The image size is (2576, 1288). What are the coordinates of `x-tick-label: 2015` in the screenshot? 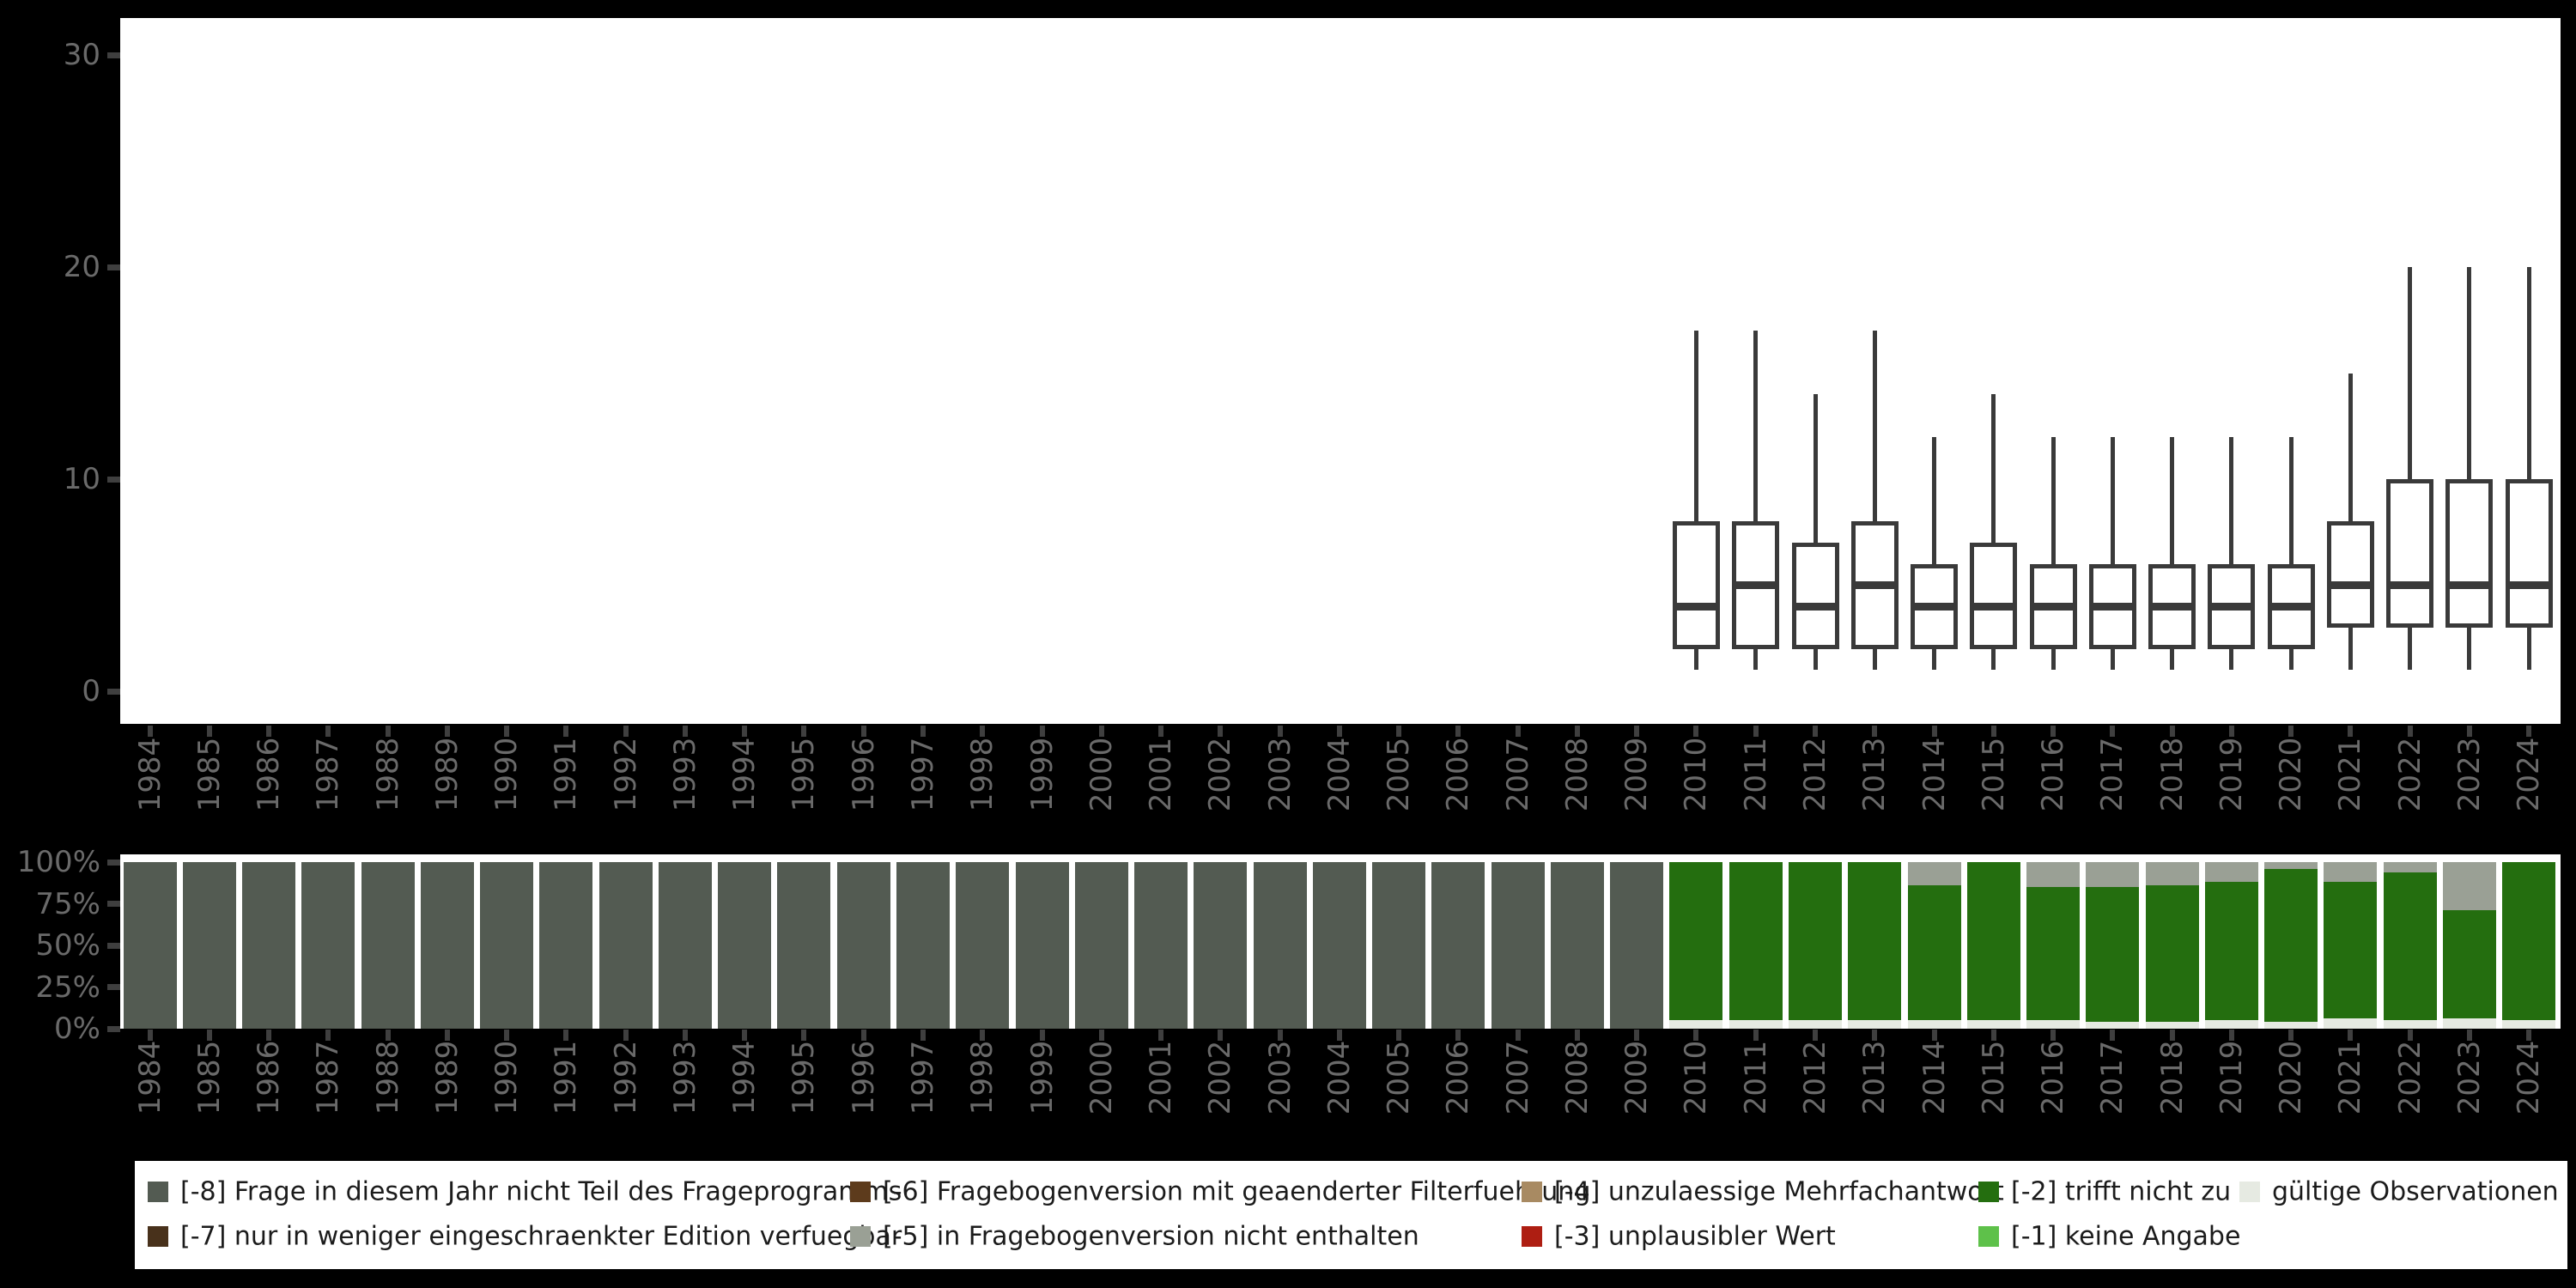 It's located at (1994, 1078).